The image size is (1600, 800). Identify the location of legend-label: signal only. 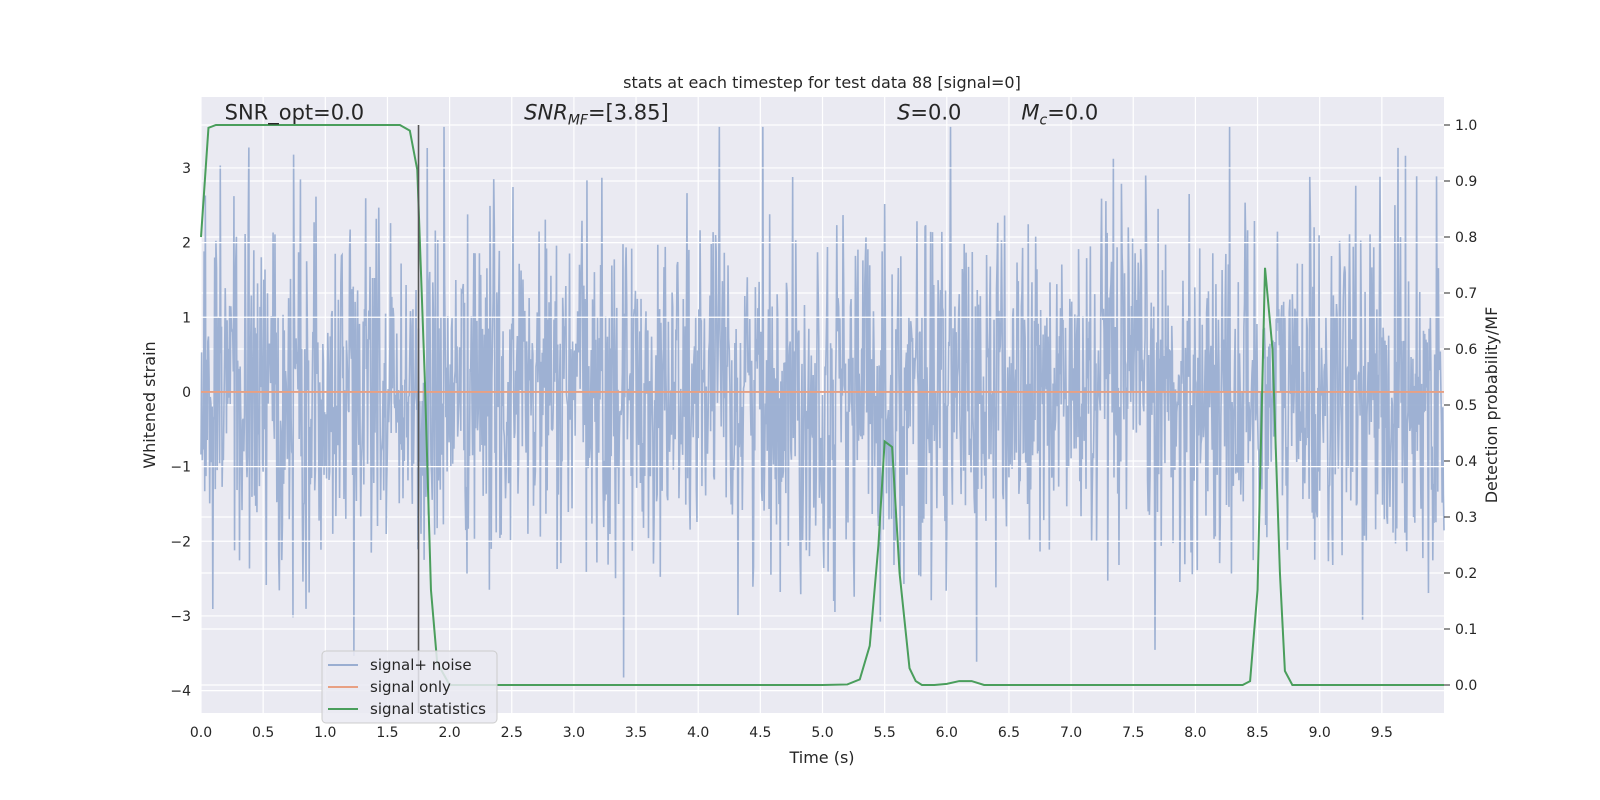
(410, 687).